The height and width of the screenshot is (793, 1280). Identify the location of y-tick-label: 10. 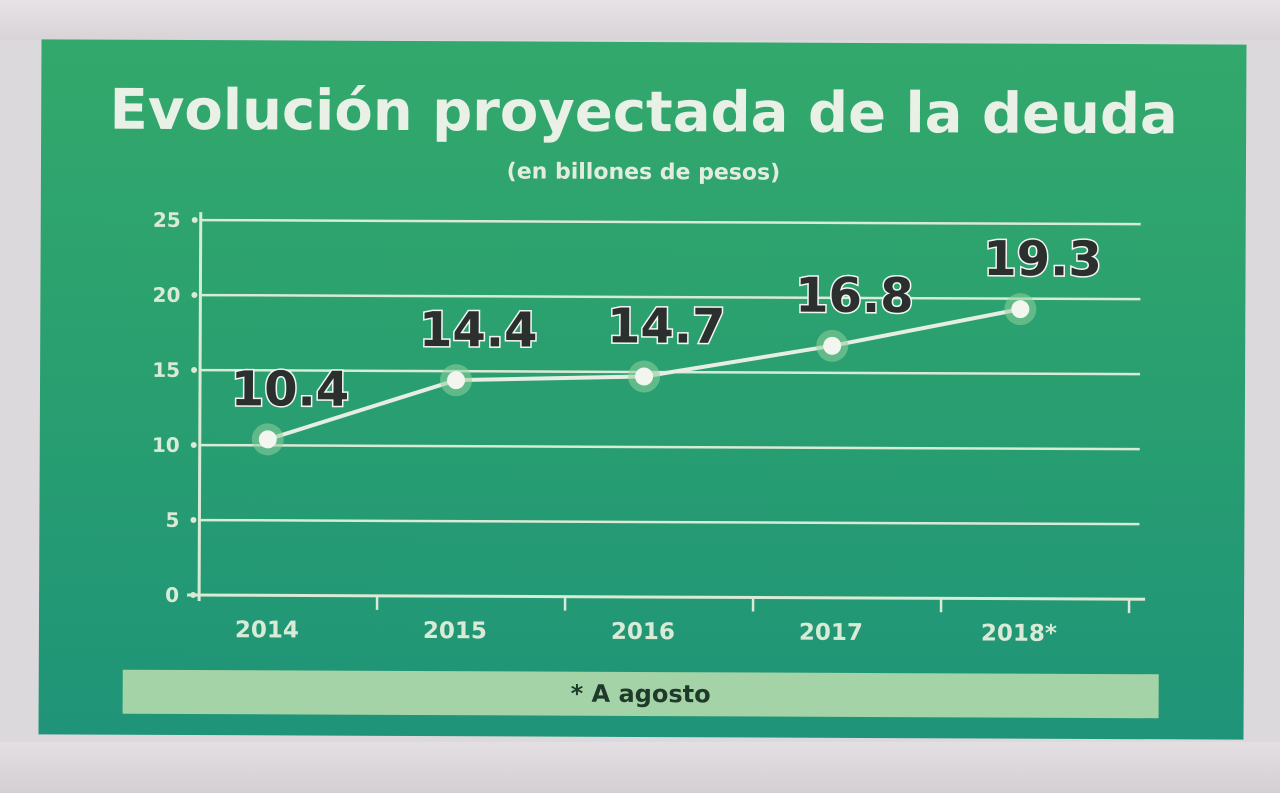
(166, 445).